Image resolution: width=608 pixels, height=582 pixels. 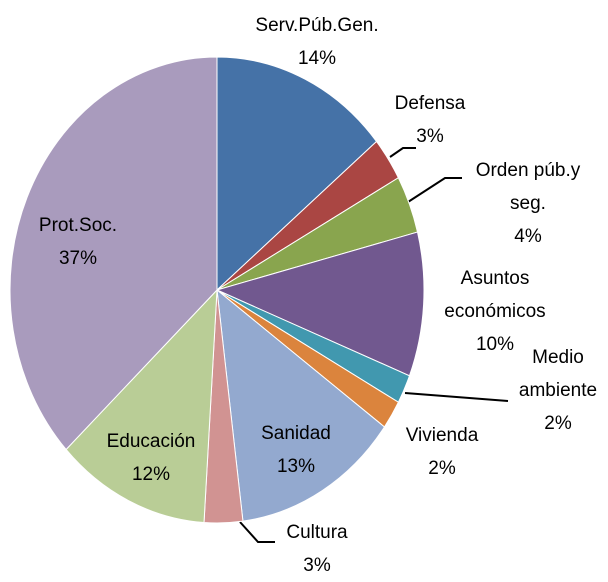 What do you see at coordinates (442, 452) in the screenshot?
I see `slice-label: Vivienda 2%` at bounding box center [442, 452].